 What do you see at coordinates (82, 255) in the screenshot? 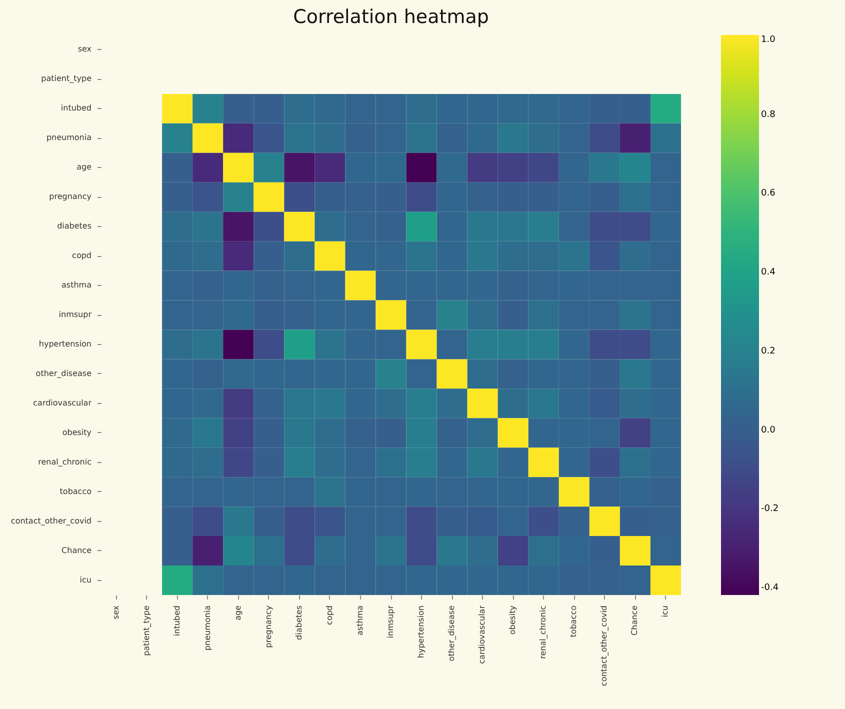
I see `y-tick-label: copd` at bounding box center [82, 255].